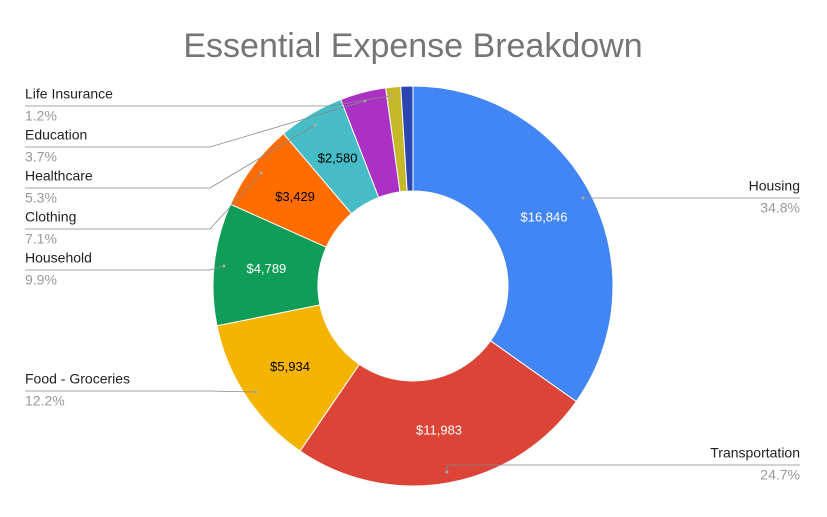  I want to click on chart-title: Essential Expense Breakdown, so click(412, 46).